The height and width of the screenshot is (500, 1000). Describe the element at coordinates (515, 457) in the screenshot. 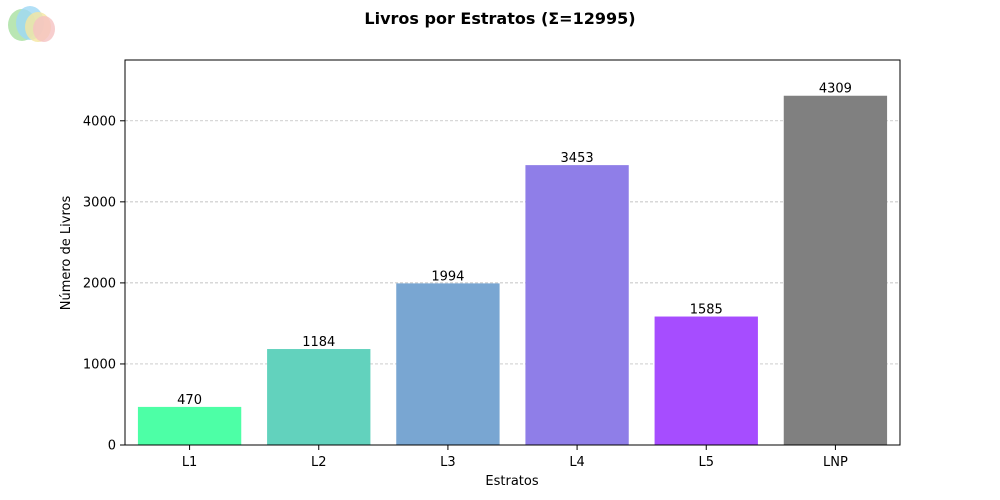

I see `x-axis-ticks: L1 L2 L3 L4 L5 LNP` at that location.